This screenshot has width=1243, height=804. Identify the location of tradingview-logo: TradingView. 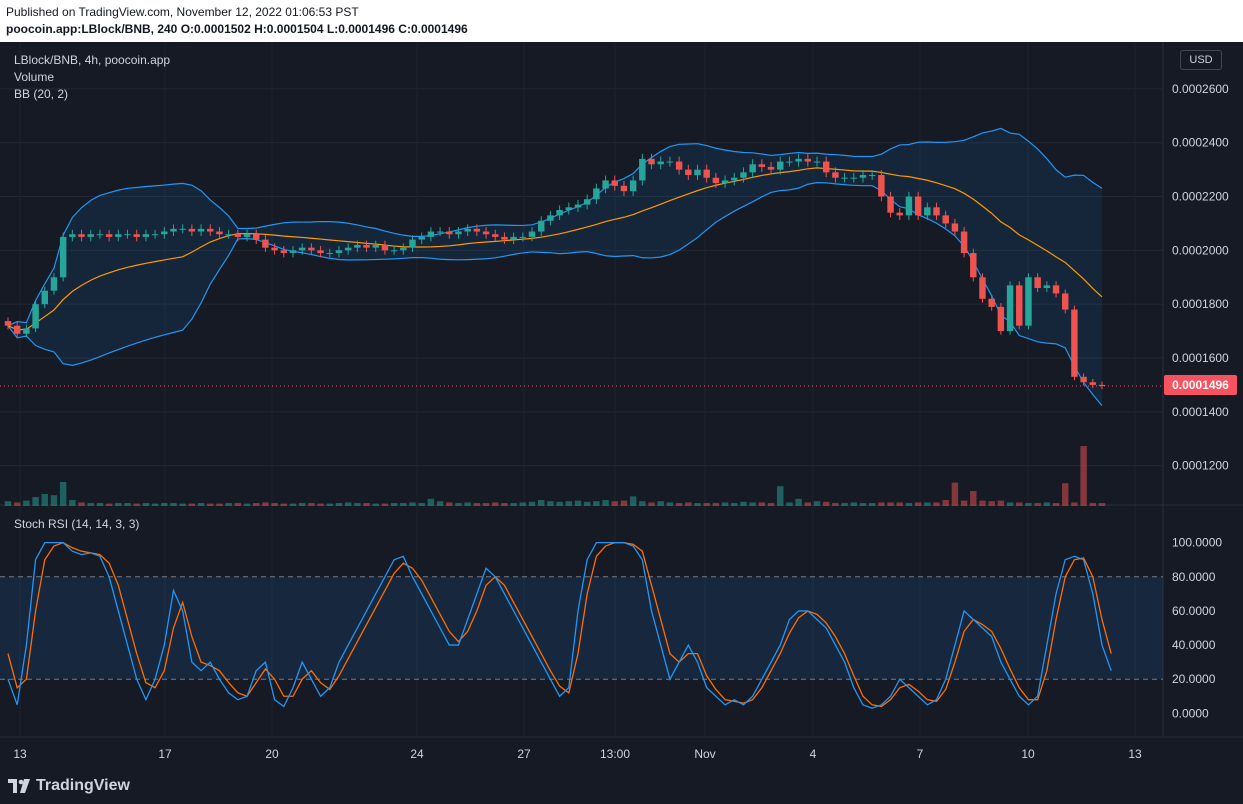
(69, 786).